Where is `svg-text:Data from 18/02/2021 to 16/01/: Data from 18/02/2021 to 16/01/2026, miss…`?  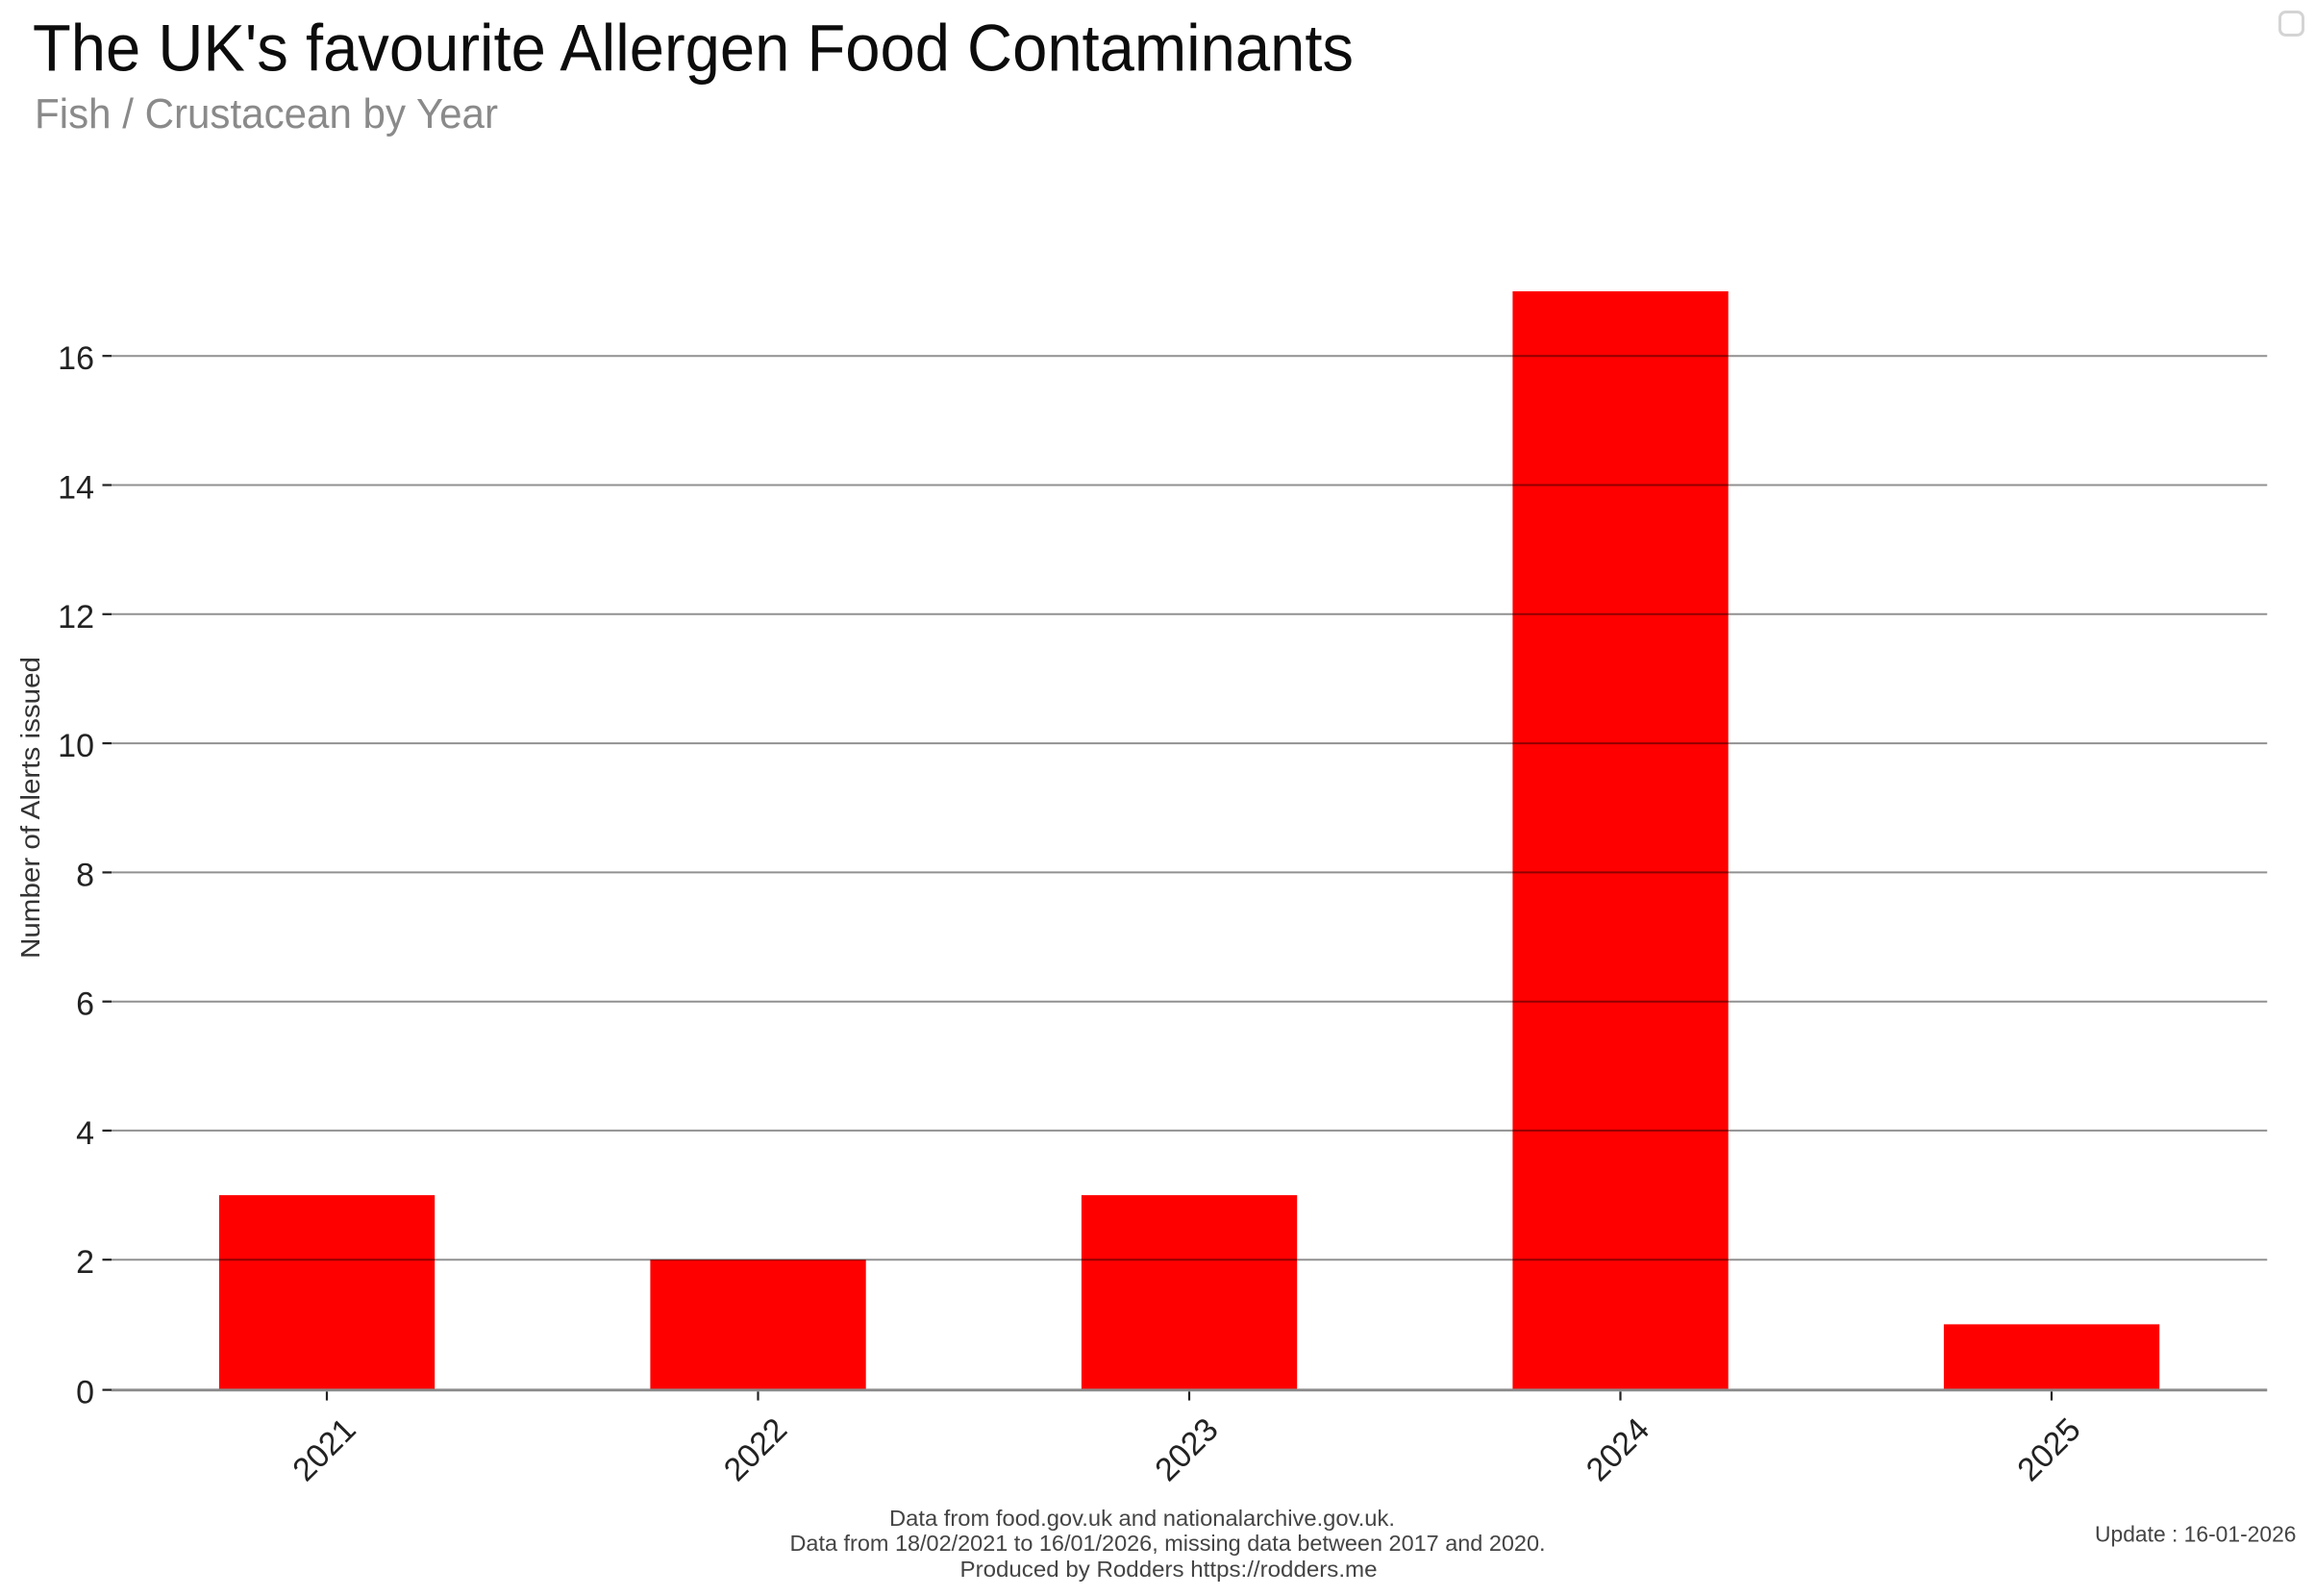 svg-text:Data from 18/02/2021 to 16/01/: Data from 18/02/2021 to 16/01/2026, miss… is located at coordinates (1168, 1543).